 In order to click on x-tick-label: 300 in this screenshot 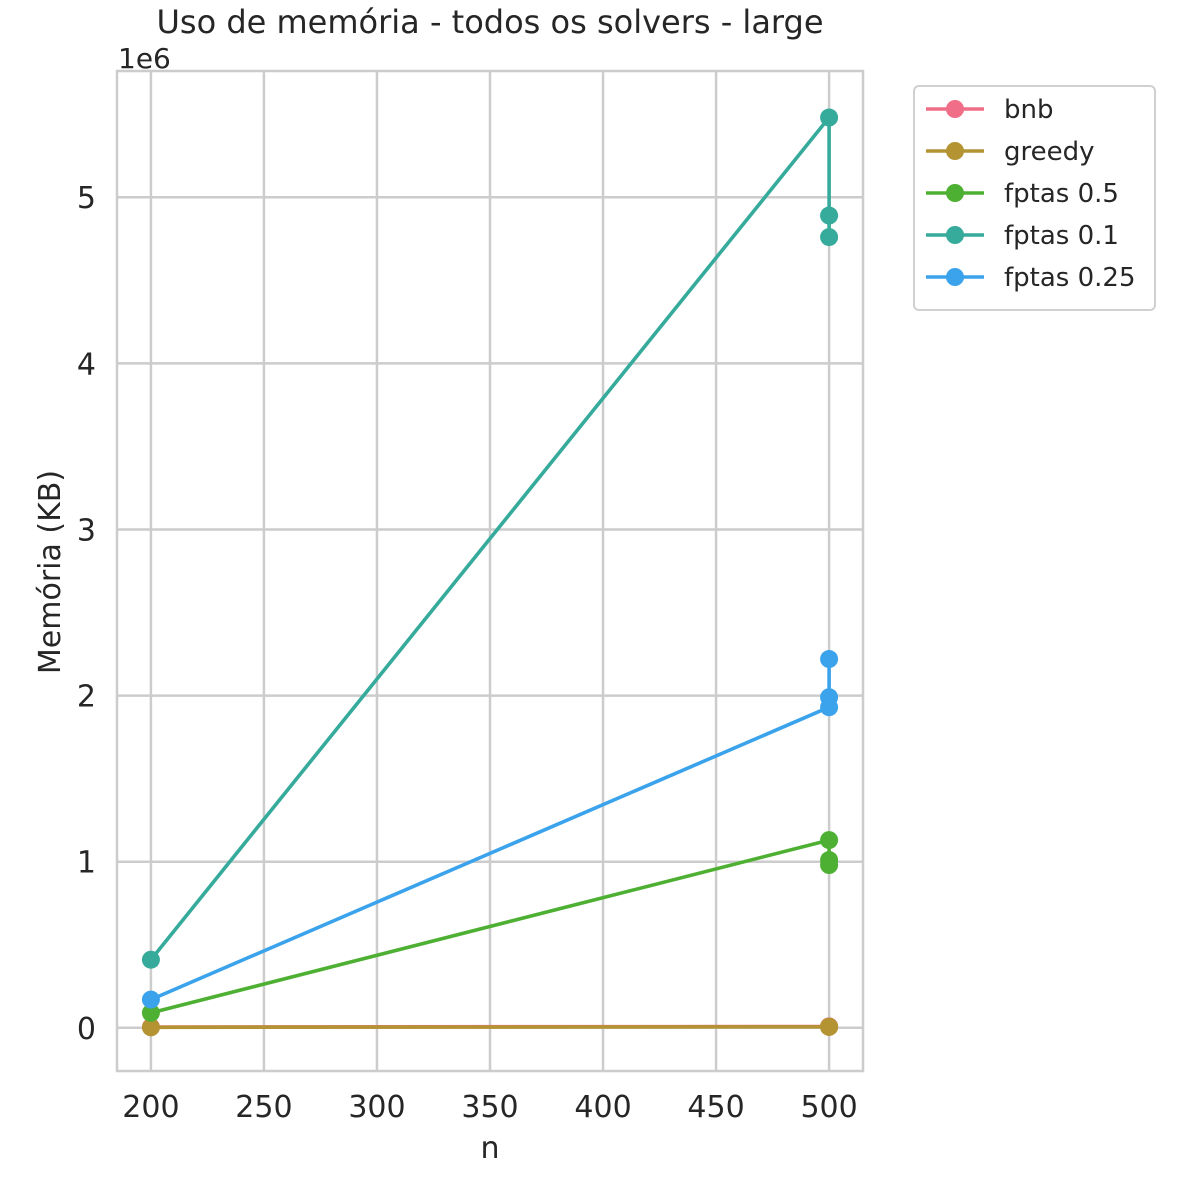, I will do `click(376, 1107)`.